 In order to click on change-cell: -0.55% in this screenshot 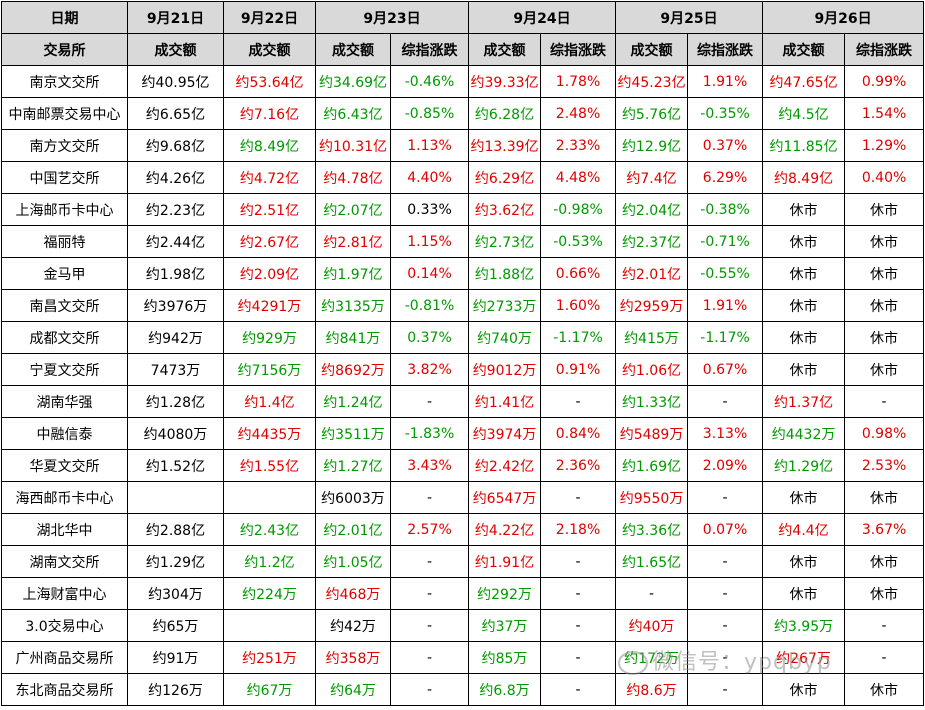, I will do `click(725, 273)`.